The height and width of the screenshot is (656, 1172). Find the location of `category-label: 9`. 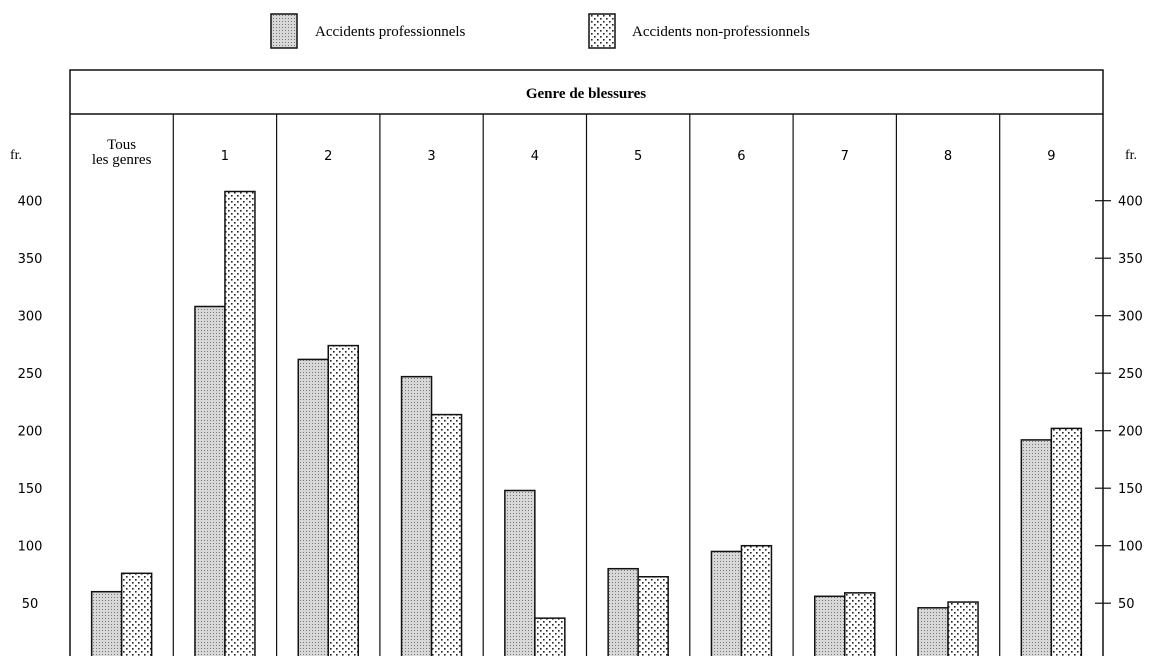

category-label: 9 is located at coordinates (1051, 156).